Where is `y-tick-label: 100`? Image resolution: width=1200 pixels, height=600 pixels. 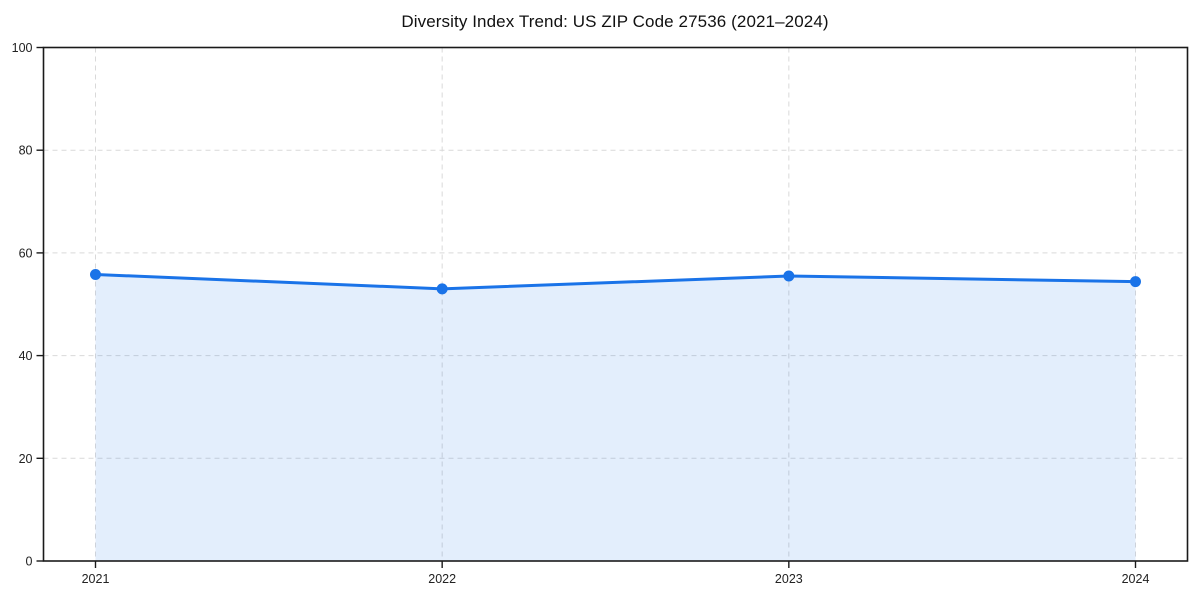
y-tick-label: 100 is located at coordinates (22, 48).